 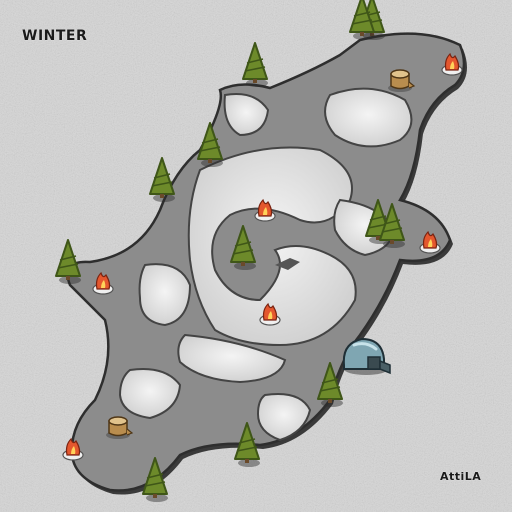 What do you see at coordinates (287, 264) in the screenshot?
I see `rock-crack` at bounding box center [287, 264].